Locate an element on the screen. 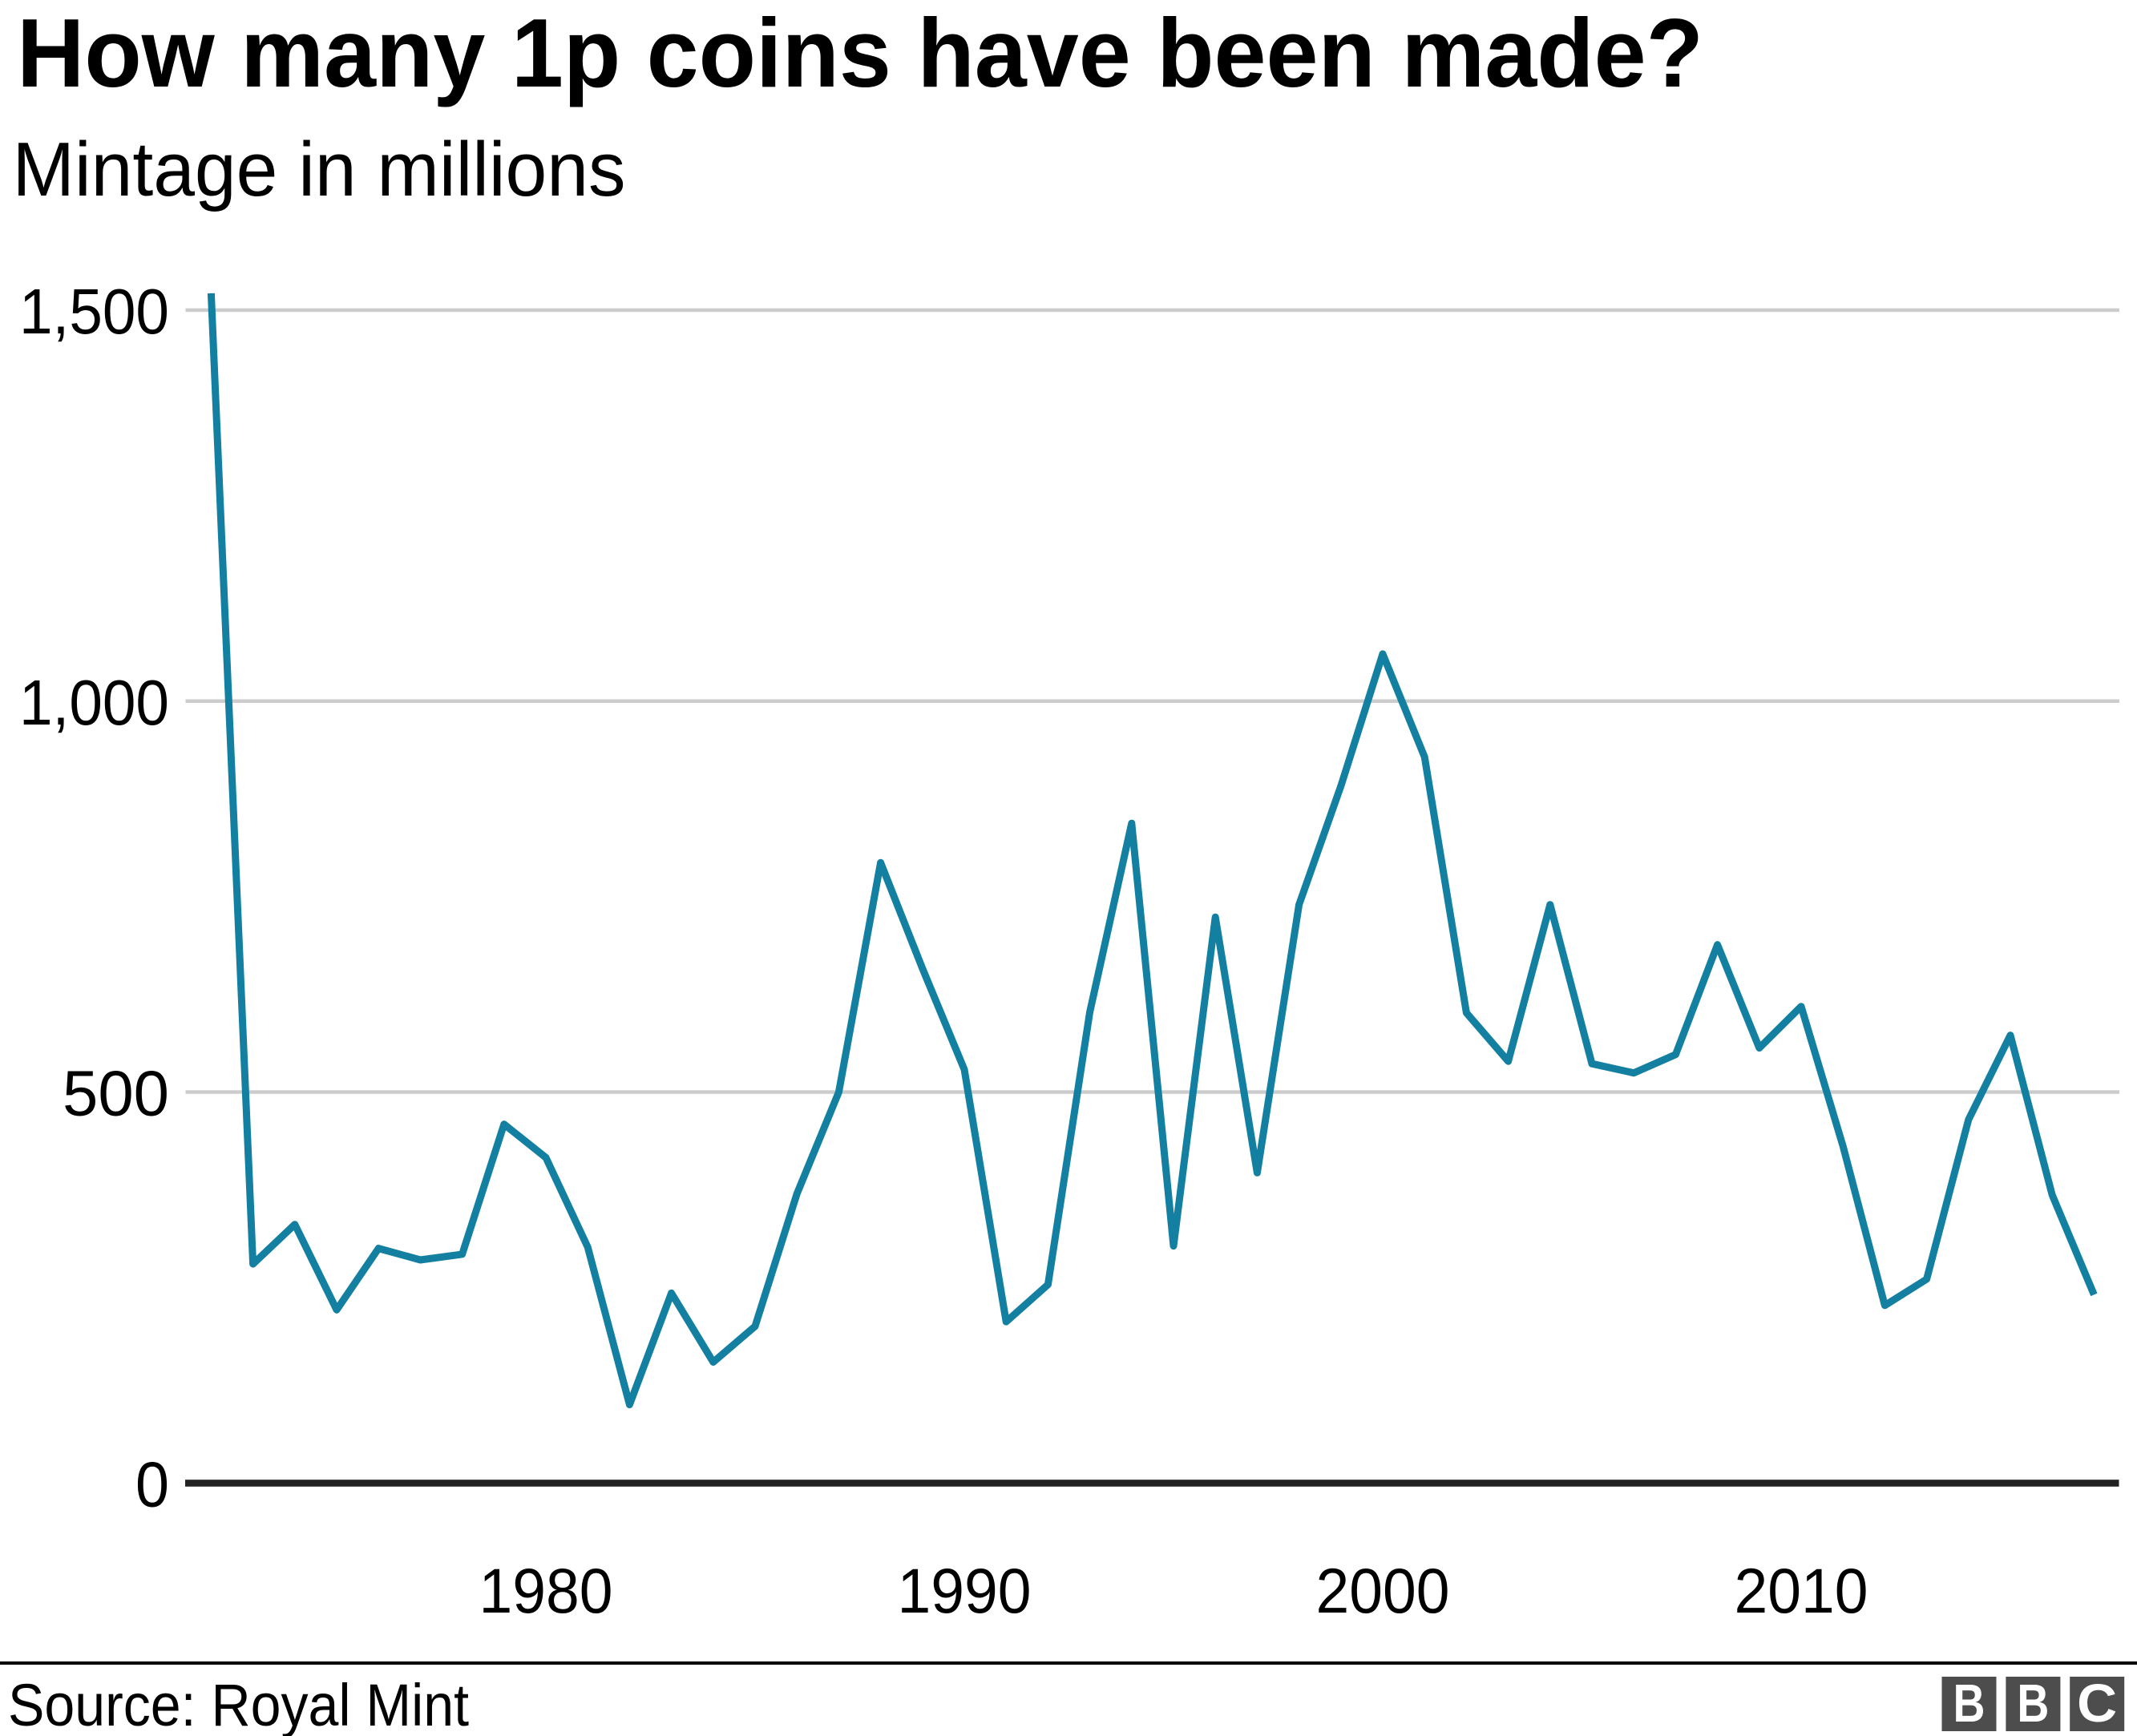 The width and height of the screenshot is (2137, 1736). svg-text: Source: Royal Mint is located at coordinates (239, 1704).